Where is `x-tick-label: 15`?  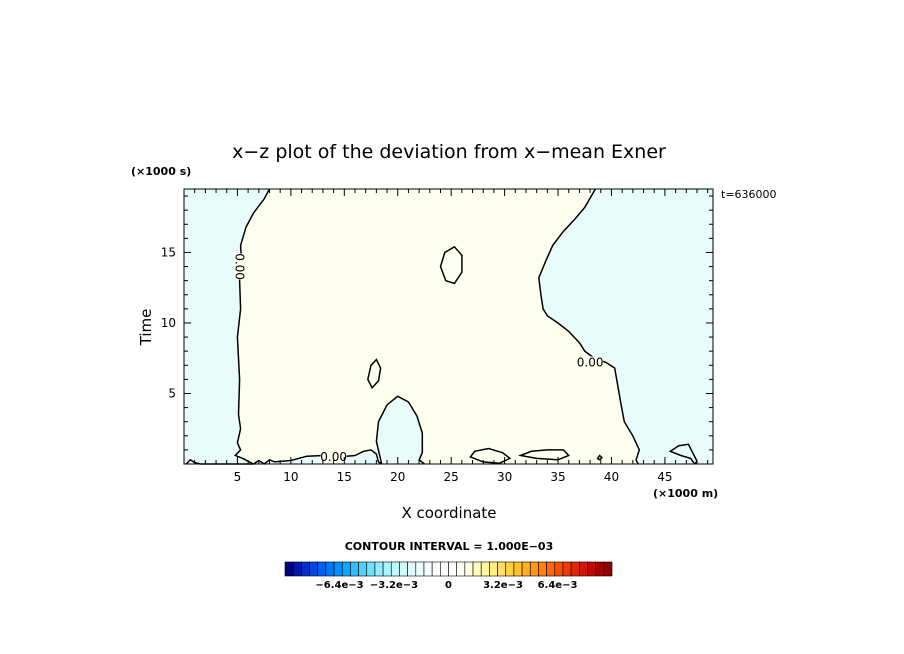 x-tick-label: 15 is located at coordinates (344, 477).